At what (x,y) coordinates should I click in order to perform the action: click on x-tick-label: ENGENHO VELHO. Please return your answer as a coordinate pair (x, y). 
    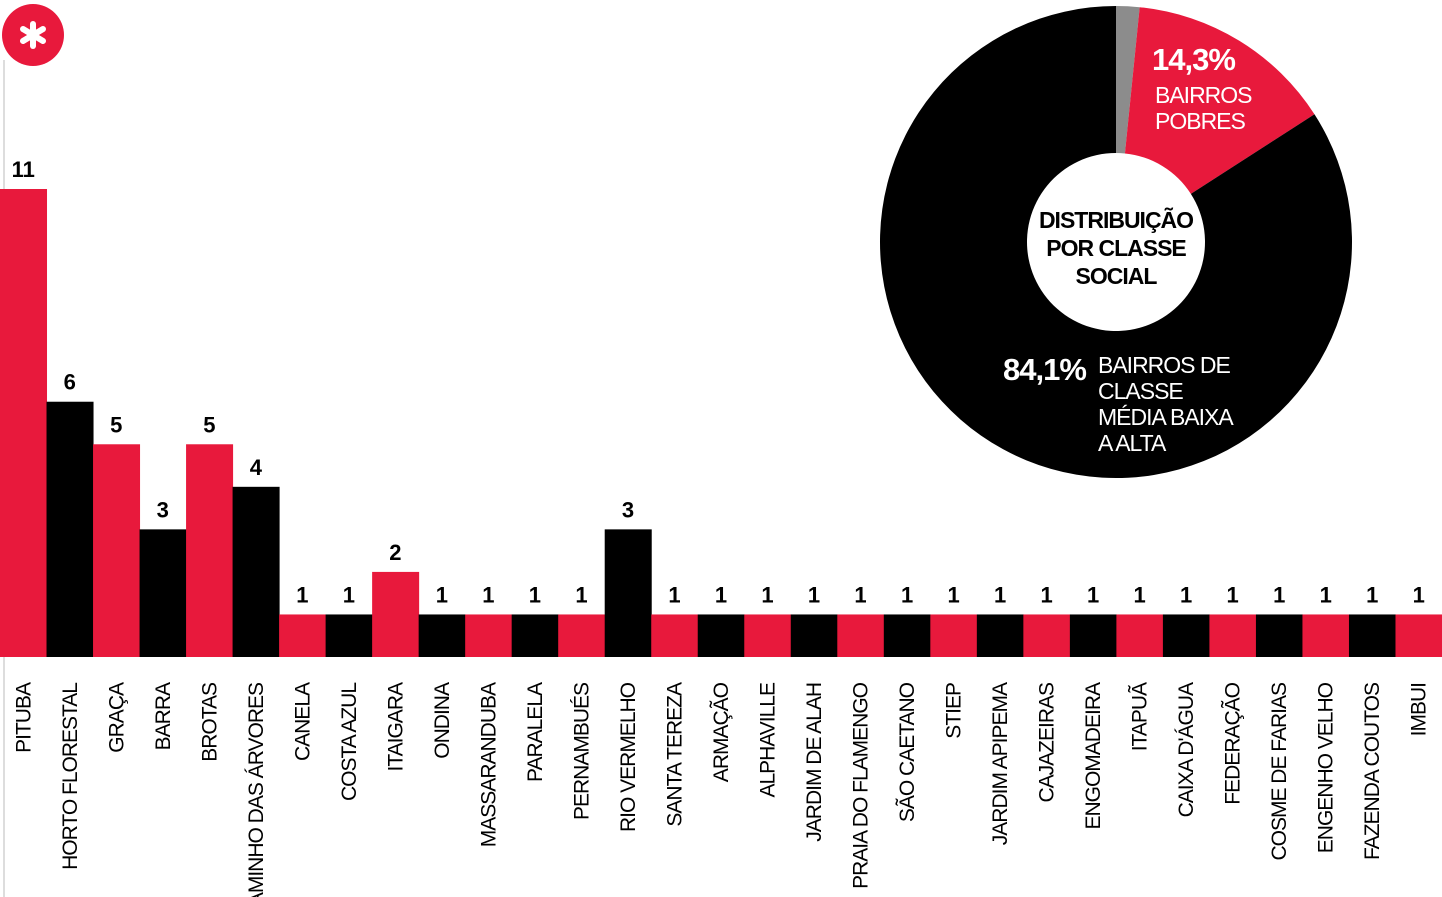
    Looking at the image, I should click on (1326, 767).